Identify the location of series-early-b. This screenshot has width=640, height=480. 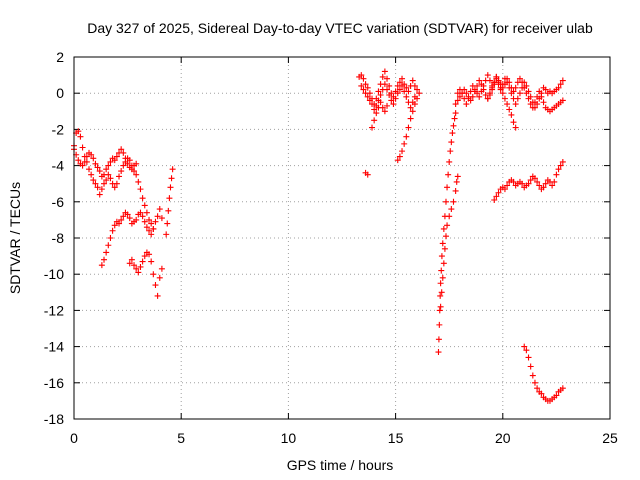
(105, 163).